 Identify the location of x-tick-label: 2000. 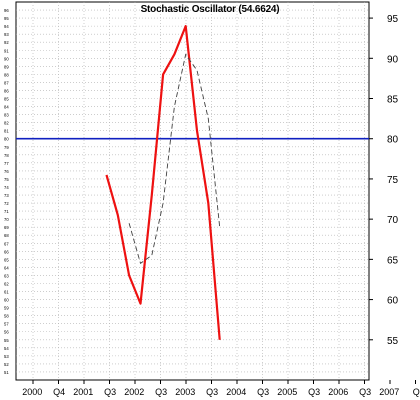
(32, 392).